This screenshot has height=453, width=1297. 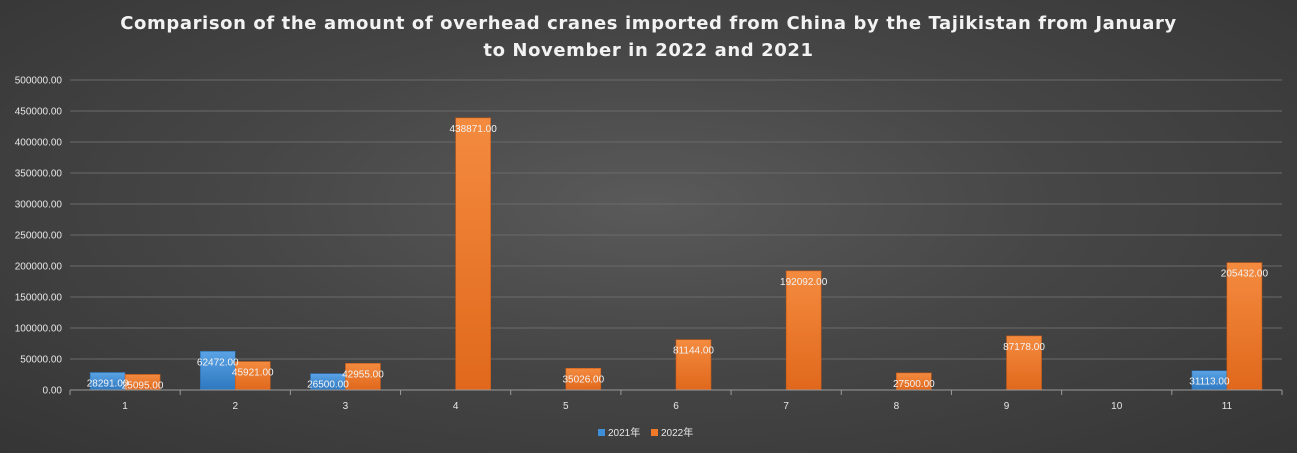 I want to click on y-tick-label: 500000.00, so click(x=39, y=81).